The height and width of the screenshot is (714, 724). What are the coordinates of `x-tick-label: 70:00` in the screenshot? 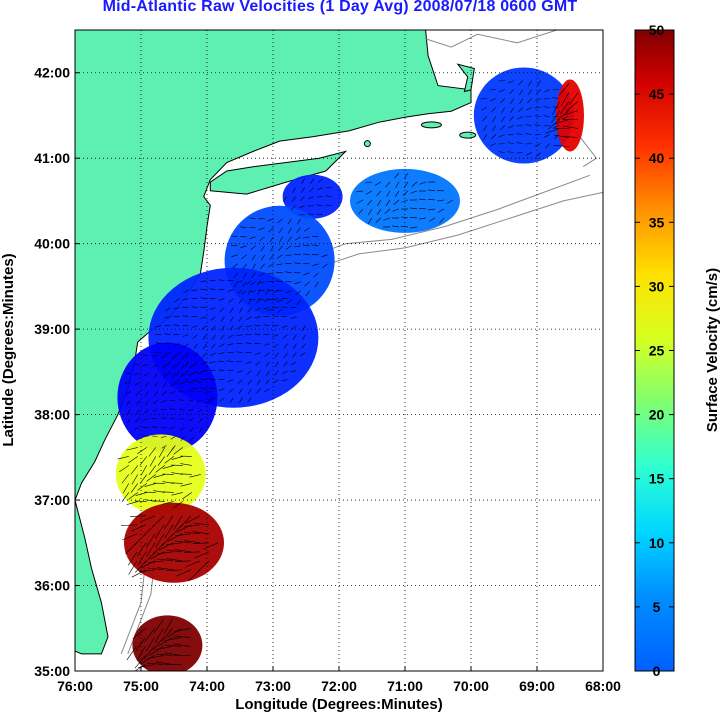 It's located at (471, 686).